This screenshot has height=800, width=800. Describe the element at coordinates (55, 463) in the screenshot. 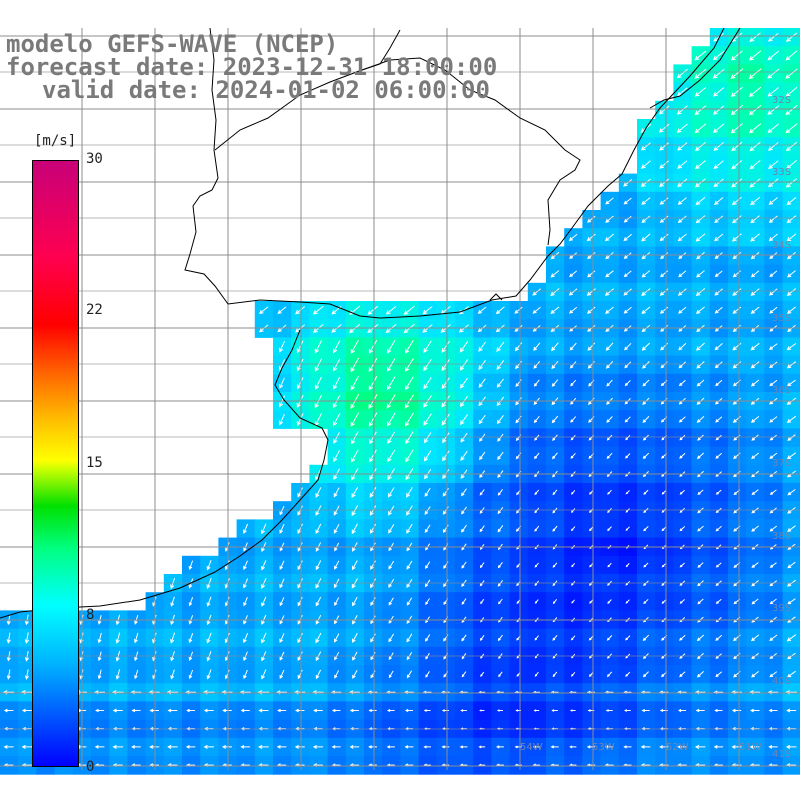

I see `colorbar` at that location.